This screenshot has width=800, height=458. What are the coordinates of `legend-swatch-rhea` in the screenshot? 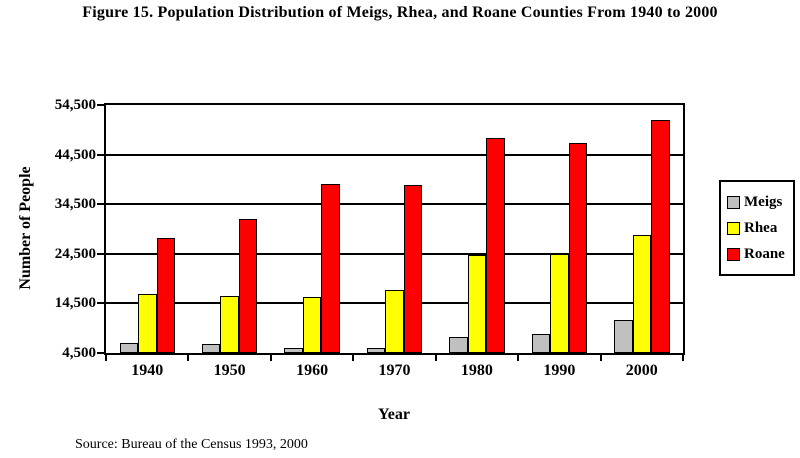 It's located at (733, 228).